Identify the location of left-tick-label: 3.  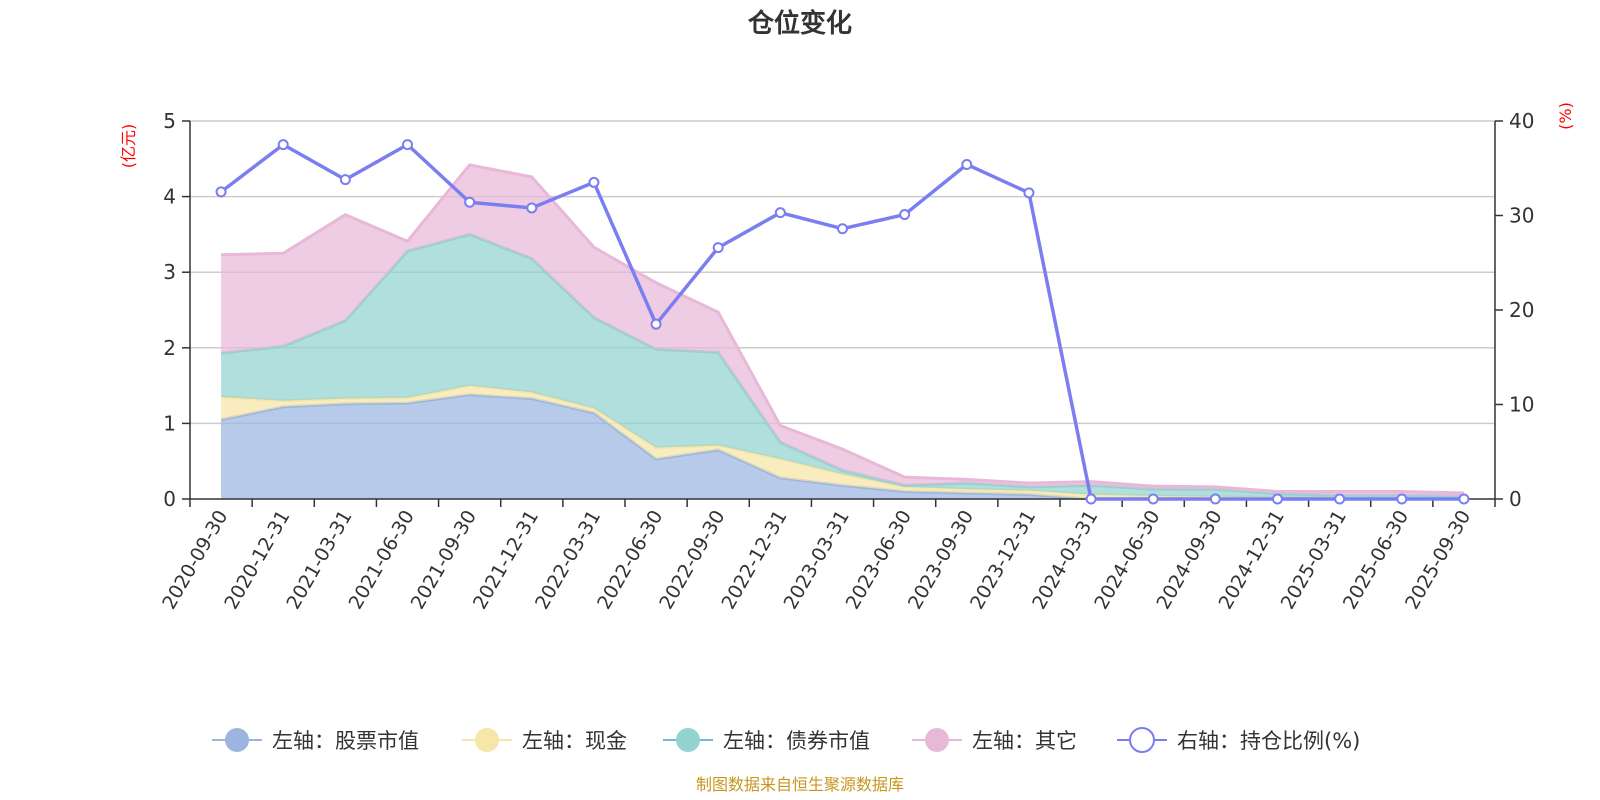
(169, 272).